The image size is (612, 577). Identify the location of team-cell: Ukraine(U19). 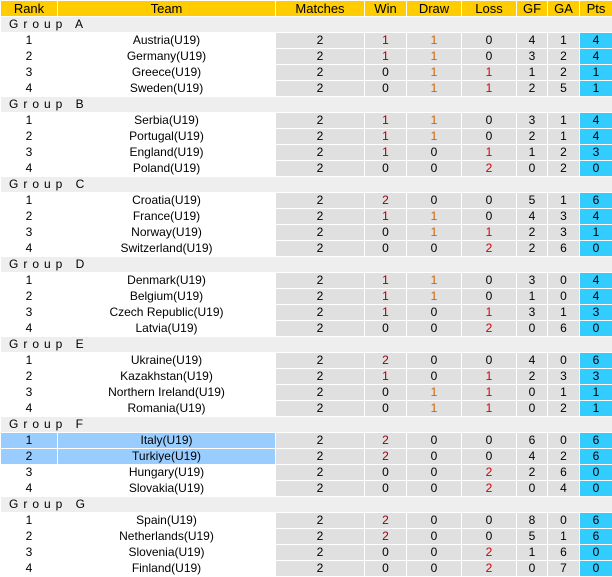
(167, 361).